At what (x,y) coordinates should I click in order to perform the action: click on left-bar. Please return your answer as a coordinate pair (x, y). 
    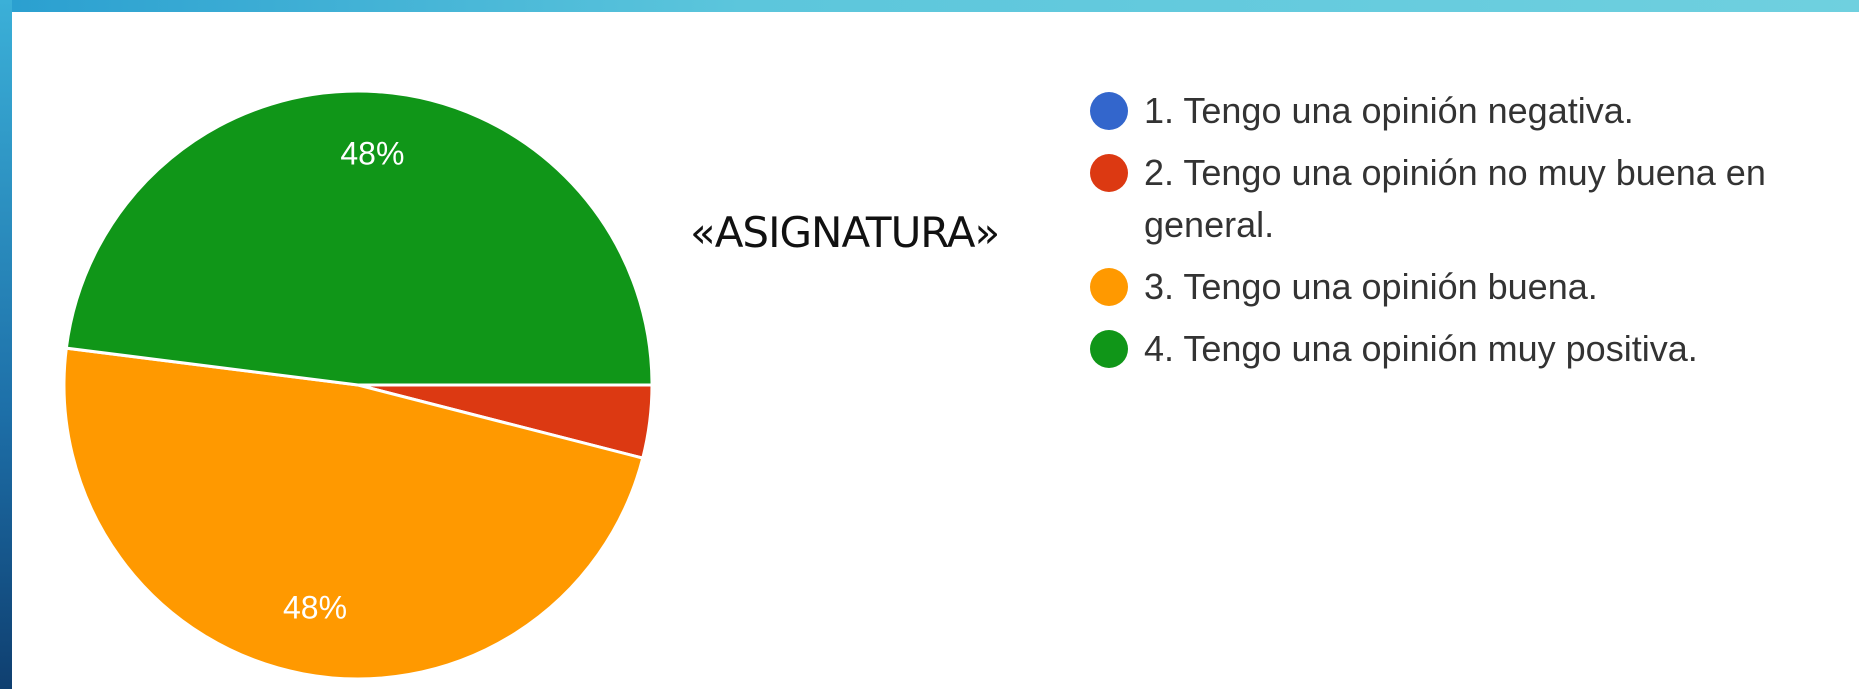
    Looking at the image, I should click on (6, 344).